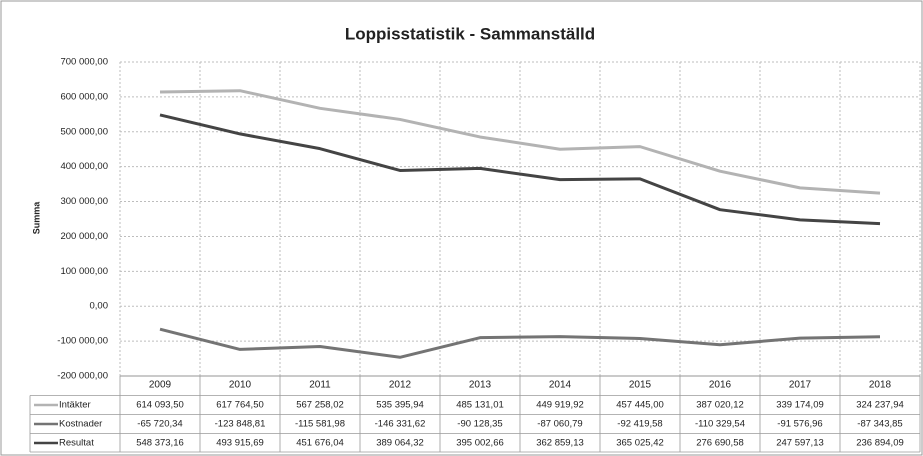 Image resolution: width=923 pixels, height=456 pixels. Describe the element at coordinates (560, 443) in the screenshot. I see `table-value: 362 859,13` at that location.